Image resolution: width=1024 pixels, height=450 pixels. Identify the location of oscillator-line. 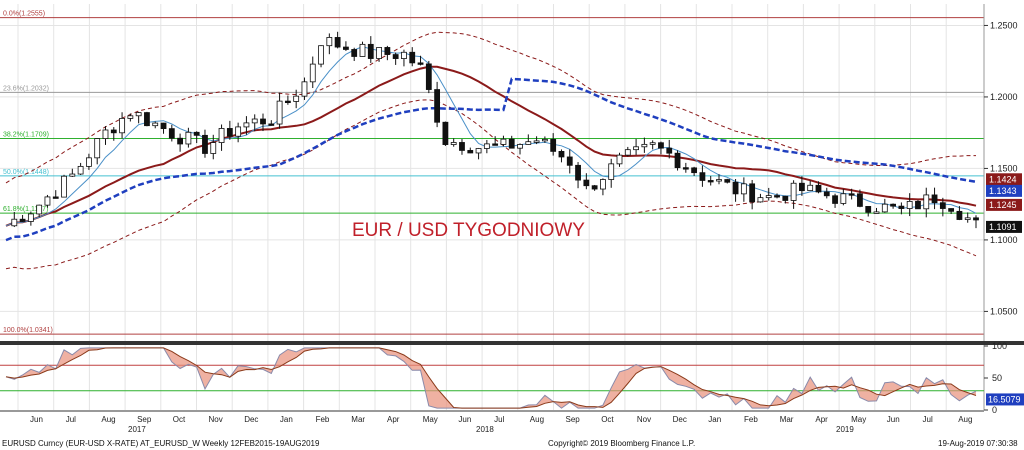
(491, 378).